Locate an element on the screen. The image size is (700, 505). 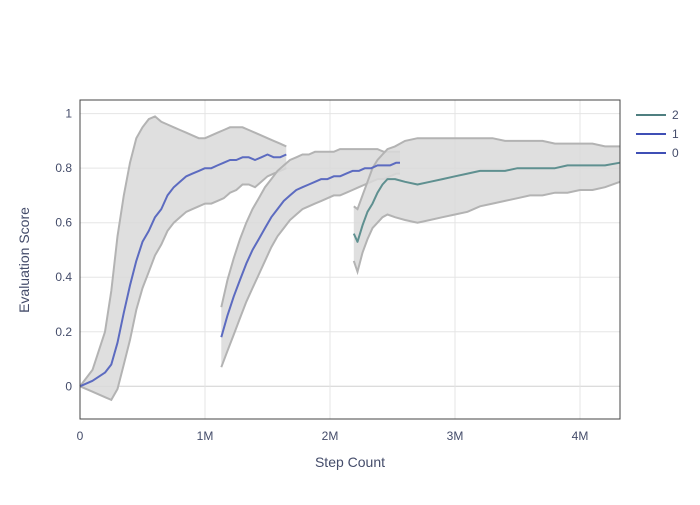
legend-item-1: 1 is located at coordinates (657, 134).